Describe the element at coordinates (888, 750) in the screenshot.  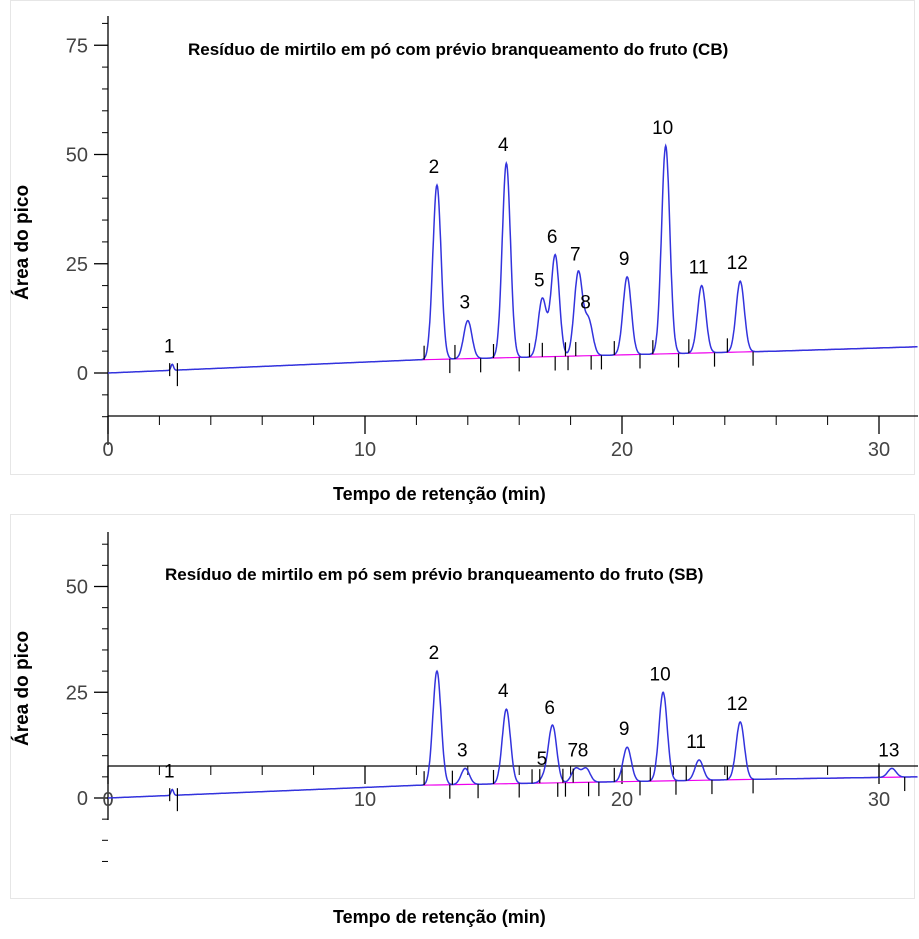
I see `peak-label: 13` at that location.